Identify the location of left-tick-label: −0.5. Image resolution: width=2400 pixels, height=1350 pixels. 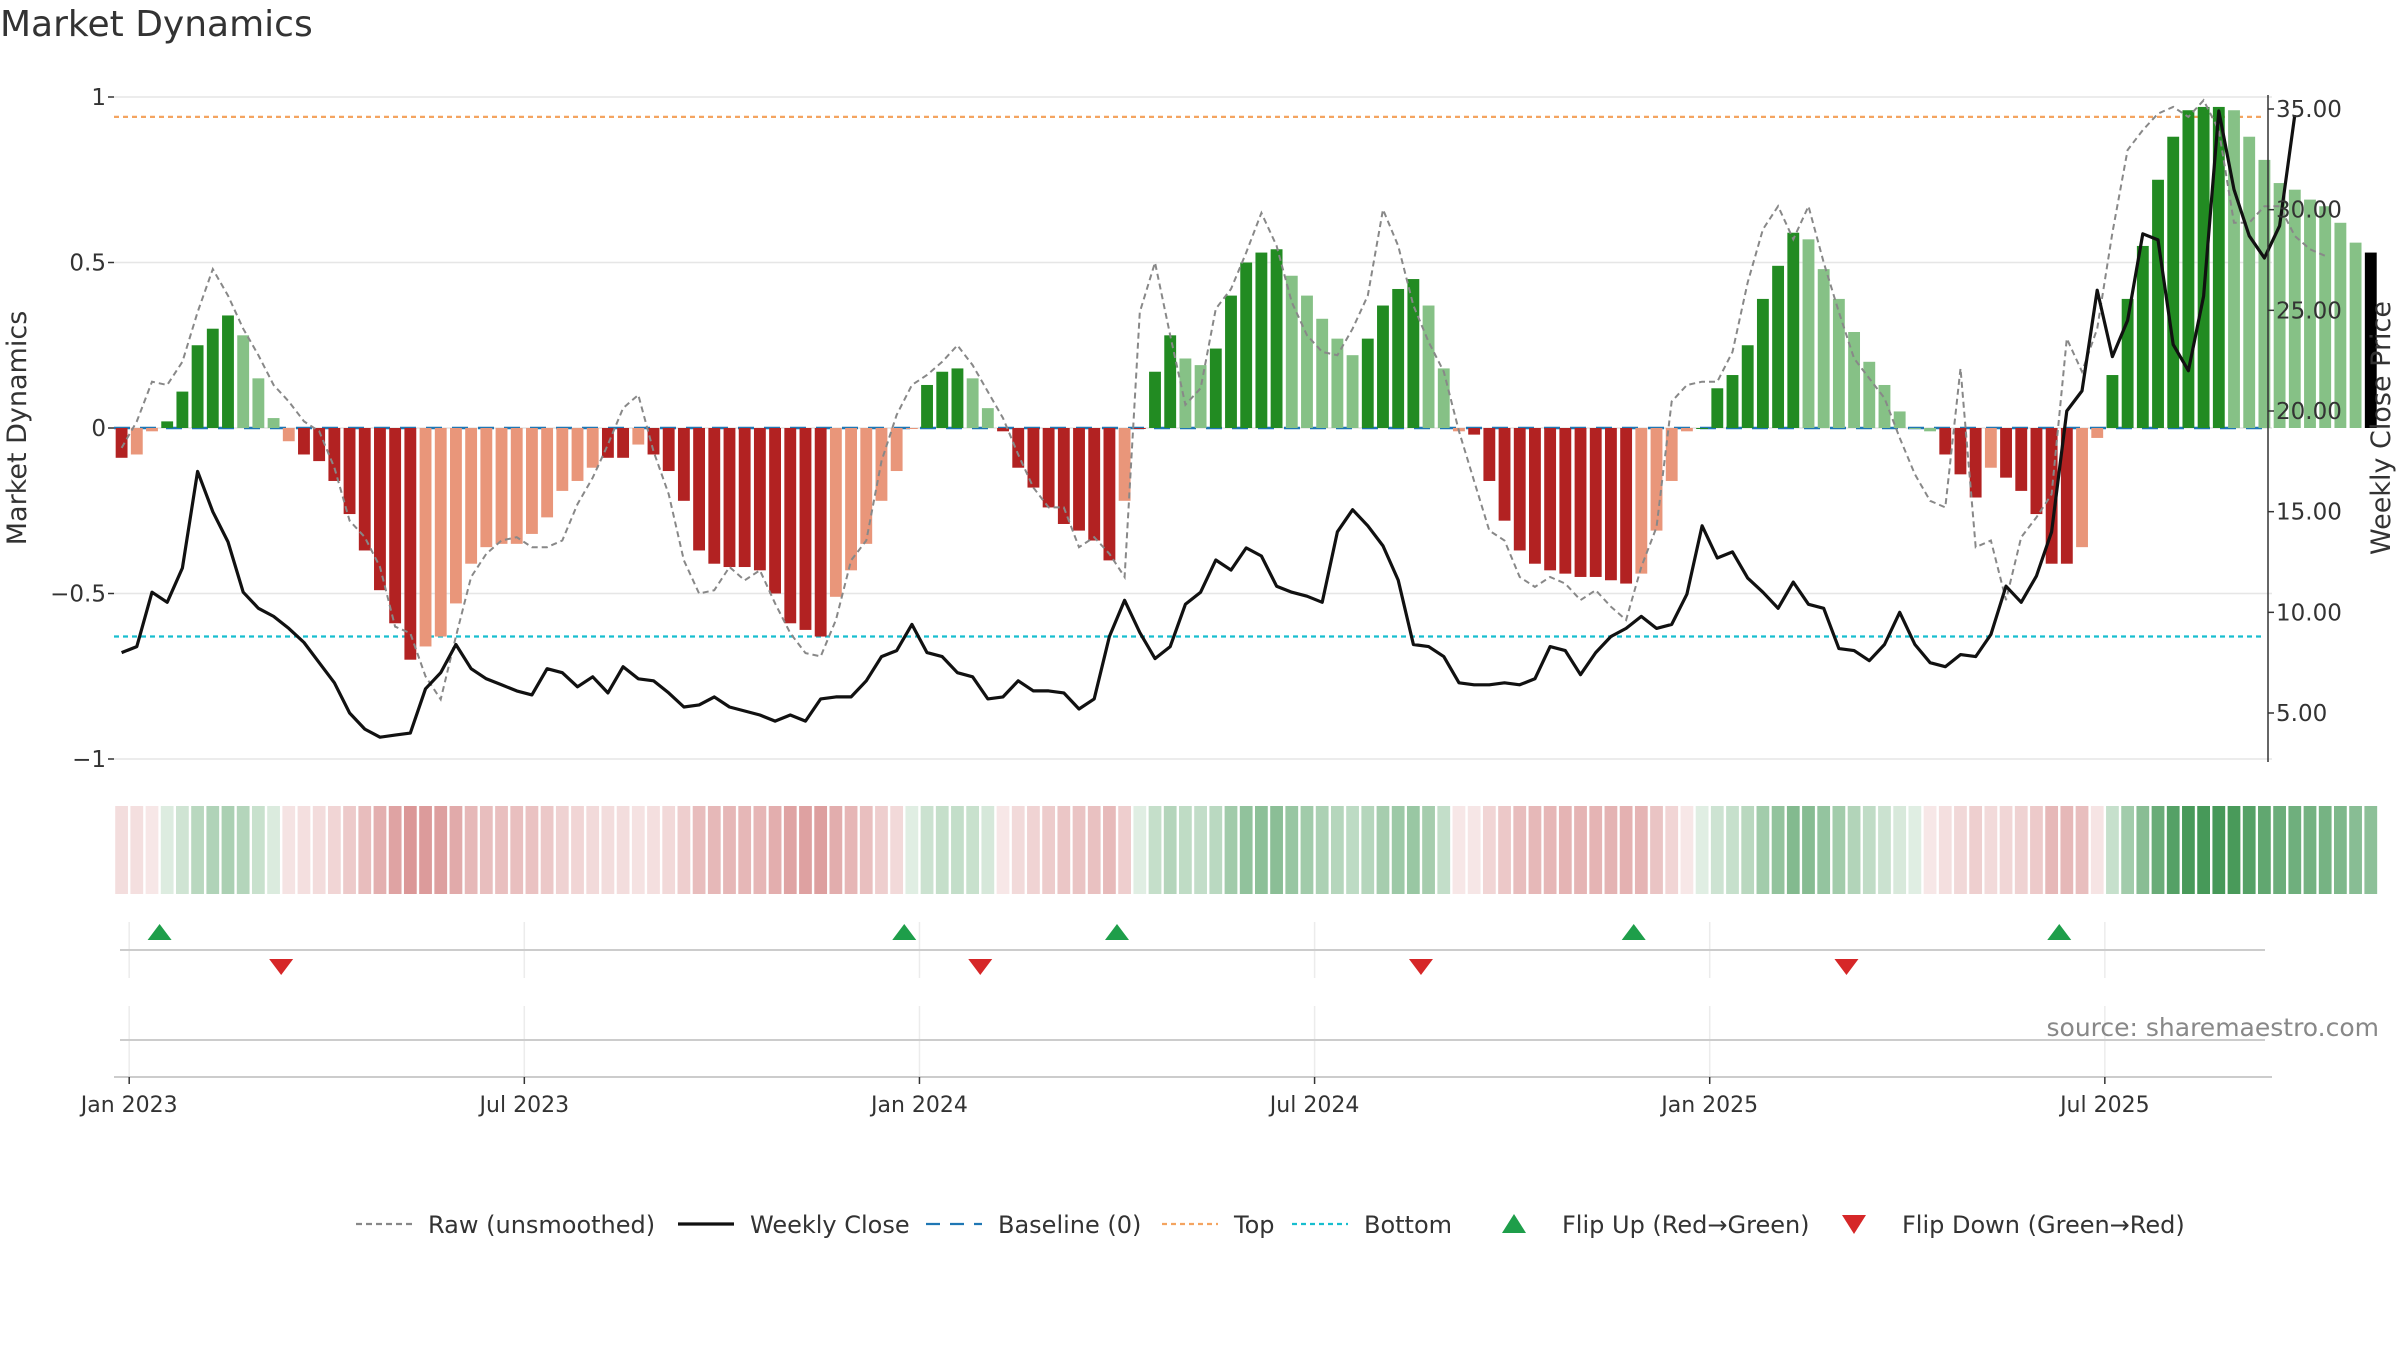
(78, 595).